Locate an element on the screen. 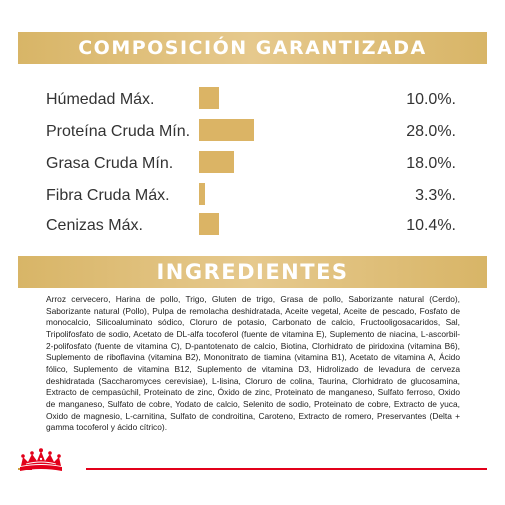 Image resolution: width=505 pixels, height=505 pixels. composition-row-grasa: Grasa Cruda Mín. 18.0%. is located at coordinates (252, 165).